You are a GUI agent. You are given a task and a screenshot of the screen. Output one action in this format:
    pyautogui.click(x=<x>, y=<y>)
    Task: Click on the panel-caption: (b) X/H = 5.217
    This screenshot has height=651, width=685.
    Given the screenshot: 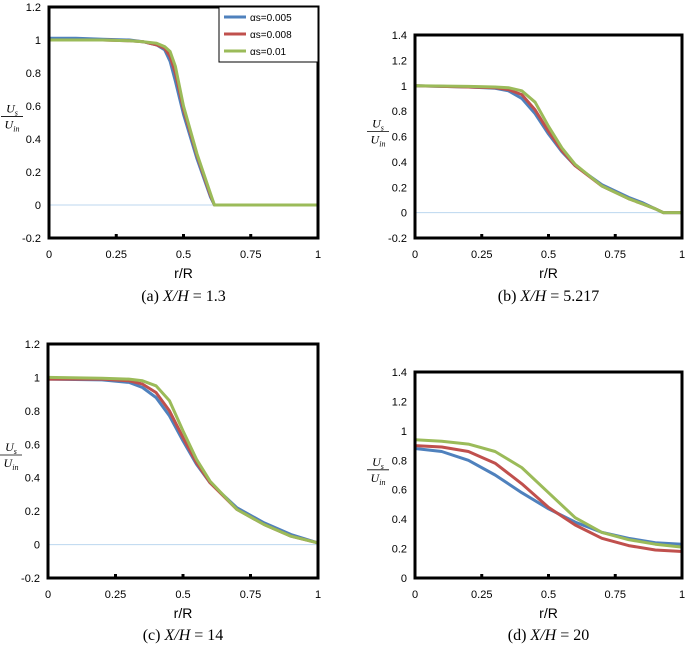 What is the action you would take?
    pyautogui.click(x=548, y=296)
    